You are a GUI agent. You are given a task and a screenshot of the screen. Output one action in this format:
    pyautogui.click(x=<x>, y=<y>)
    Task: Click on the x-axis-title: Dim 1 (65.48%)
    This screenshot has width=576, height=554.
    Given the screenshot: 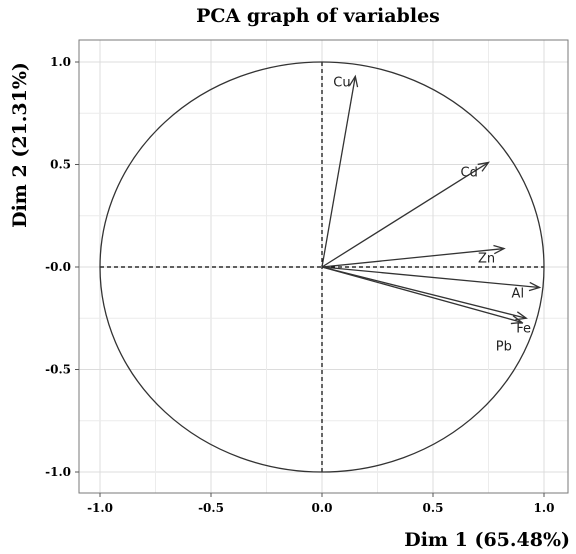 What is the action you would take?
    pyautogui.click(x=487, y=540)
    